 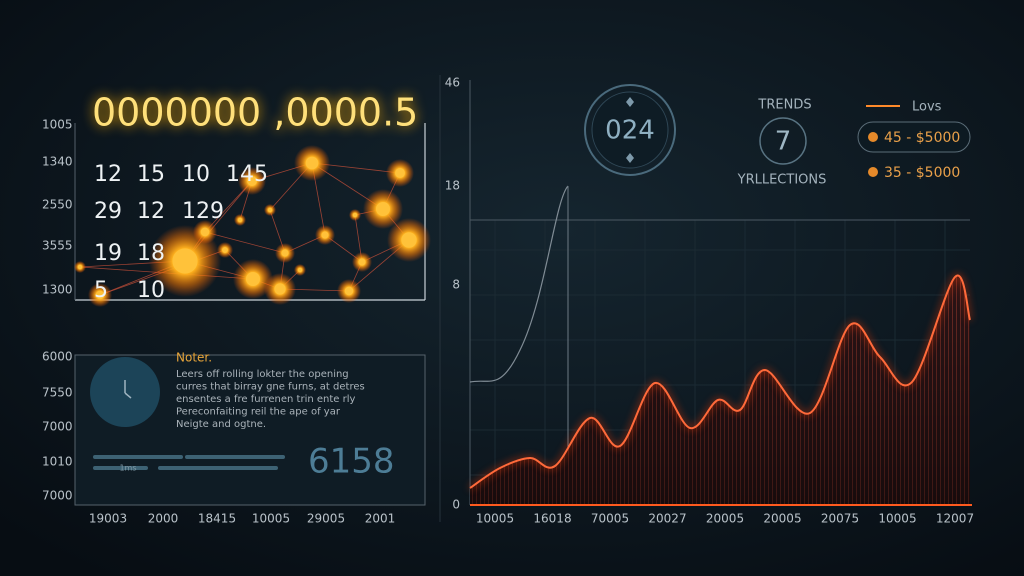 What do you see at coordinates (667, 519) in the screenshot?
I see `x-label: 20027` at bounding box center [667, 519].